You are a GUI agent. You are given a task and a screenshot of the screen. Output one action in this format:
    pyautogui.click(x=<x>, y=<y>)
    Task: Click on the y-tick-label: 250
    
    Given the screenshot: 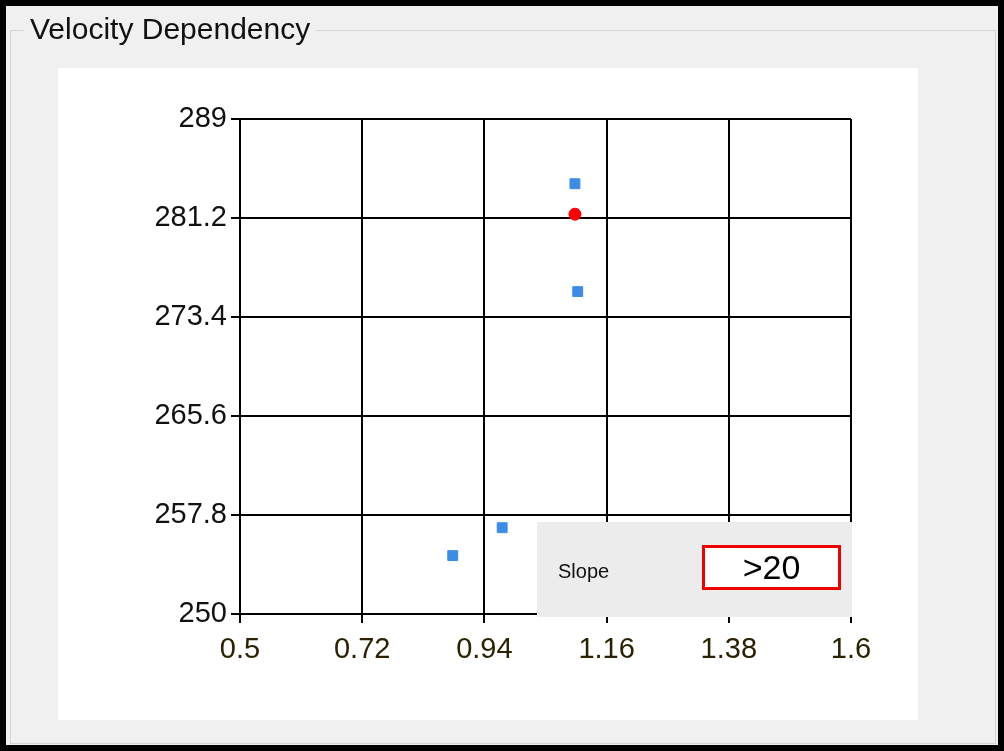 What is the action you would take?
    pyautogui.click(x=202, y=612)
    